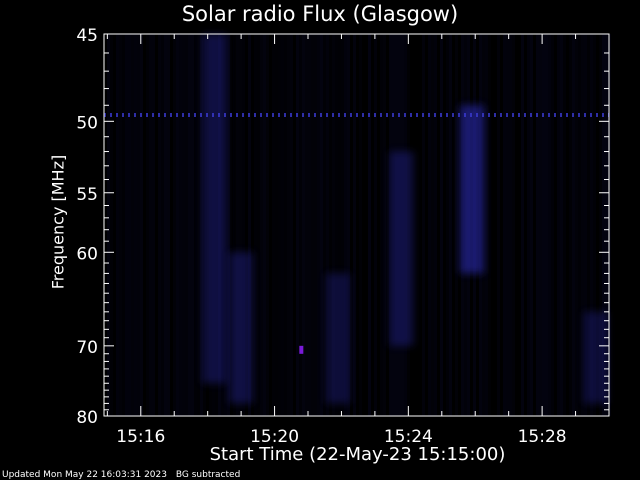  What do you see at coordinates (408, 437) in the screenshot?
I see `x-tick-label: 15:24` at bounding box center [408, 437].